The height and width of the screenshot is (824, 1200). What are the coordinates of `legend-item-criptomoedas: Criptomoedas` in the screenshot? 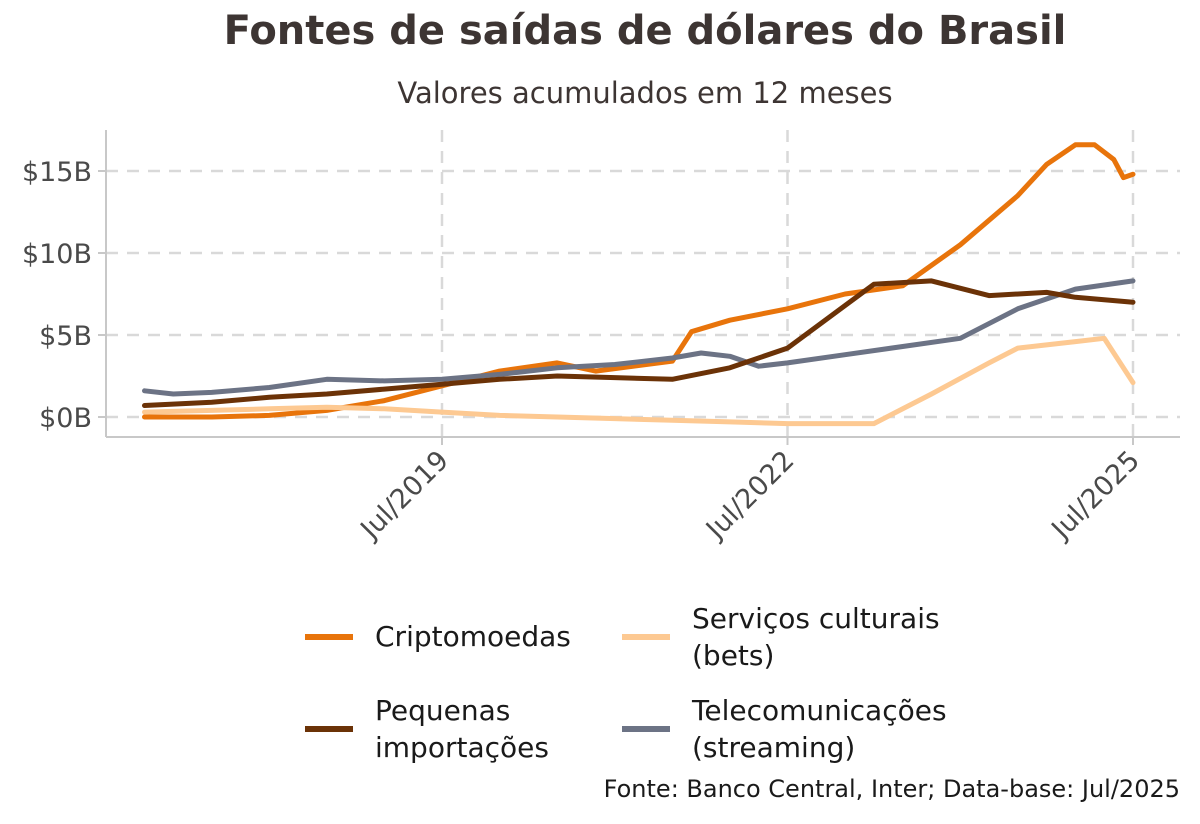 It's located at (490, 636).